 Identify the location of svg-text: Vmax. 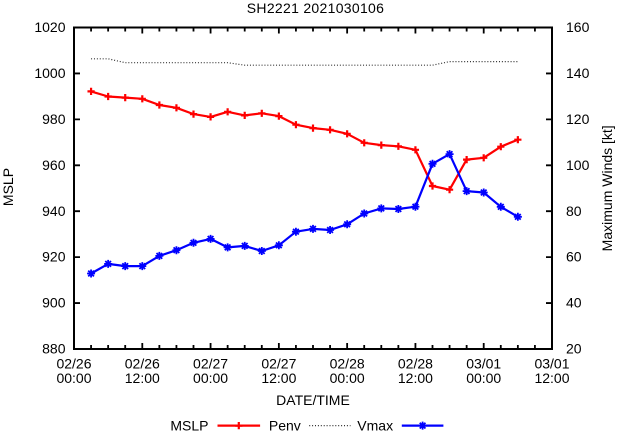
(375, 424).